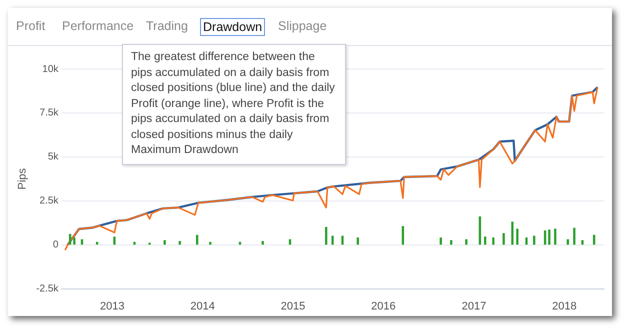  Describe the element at coordinates (293, 306) in the screenshot. I see `x-tick-label: 2015` at that location.